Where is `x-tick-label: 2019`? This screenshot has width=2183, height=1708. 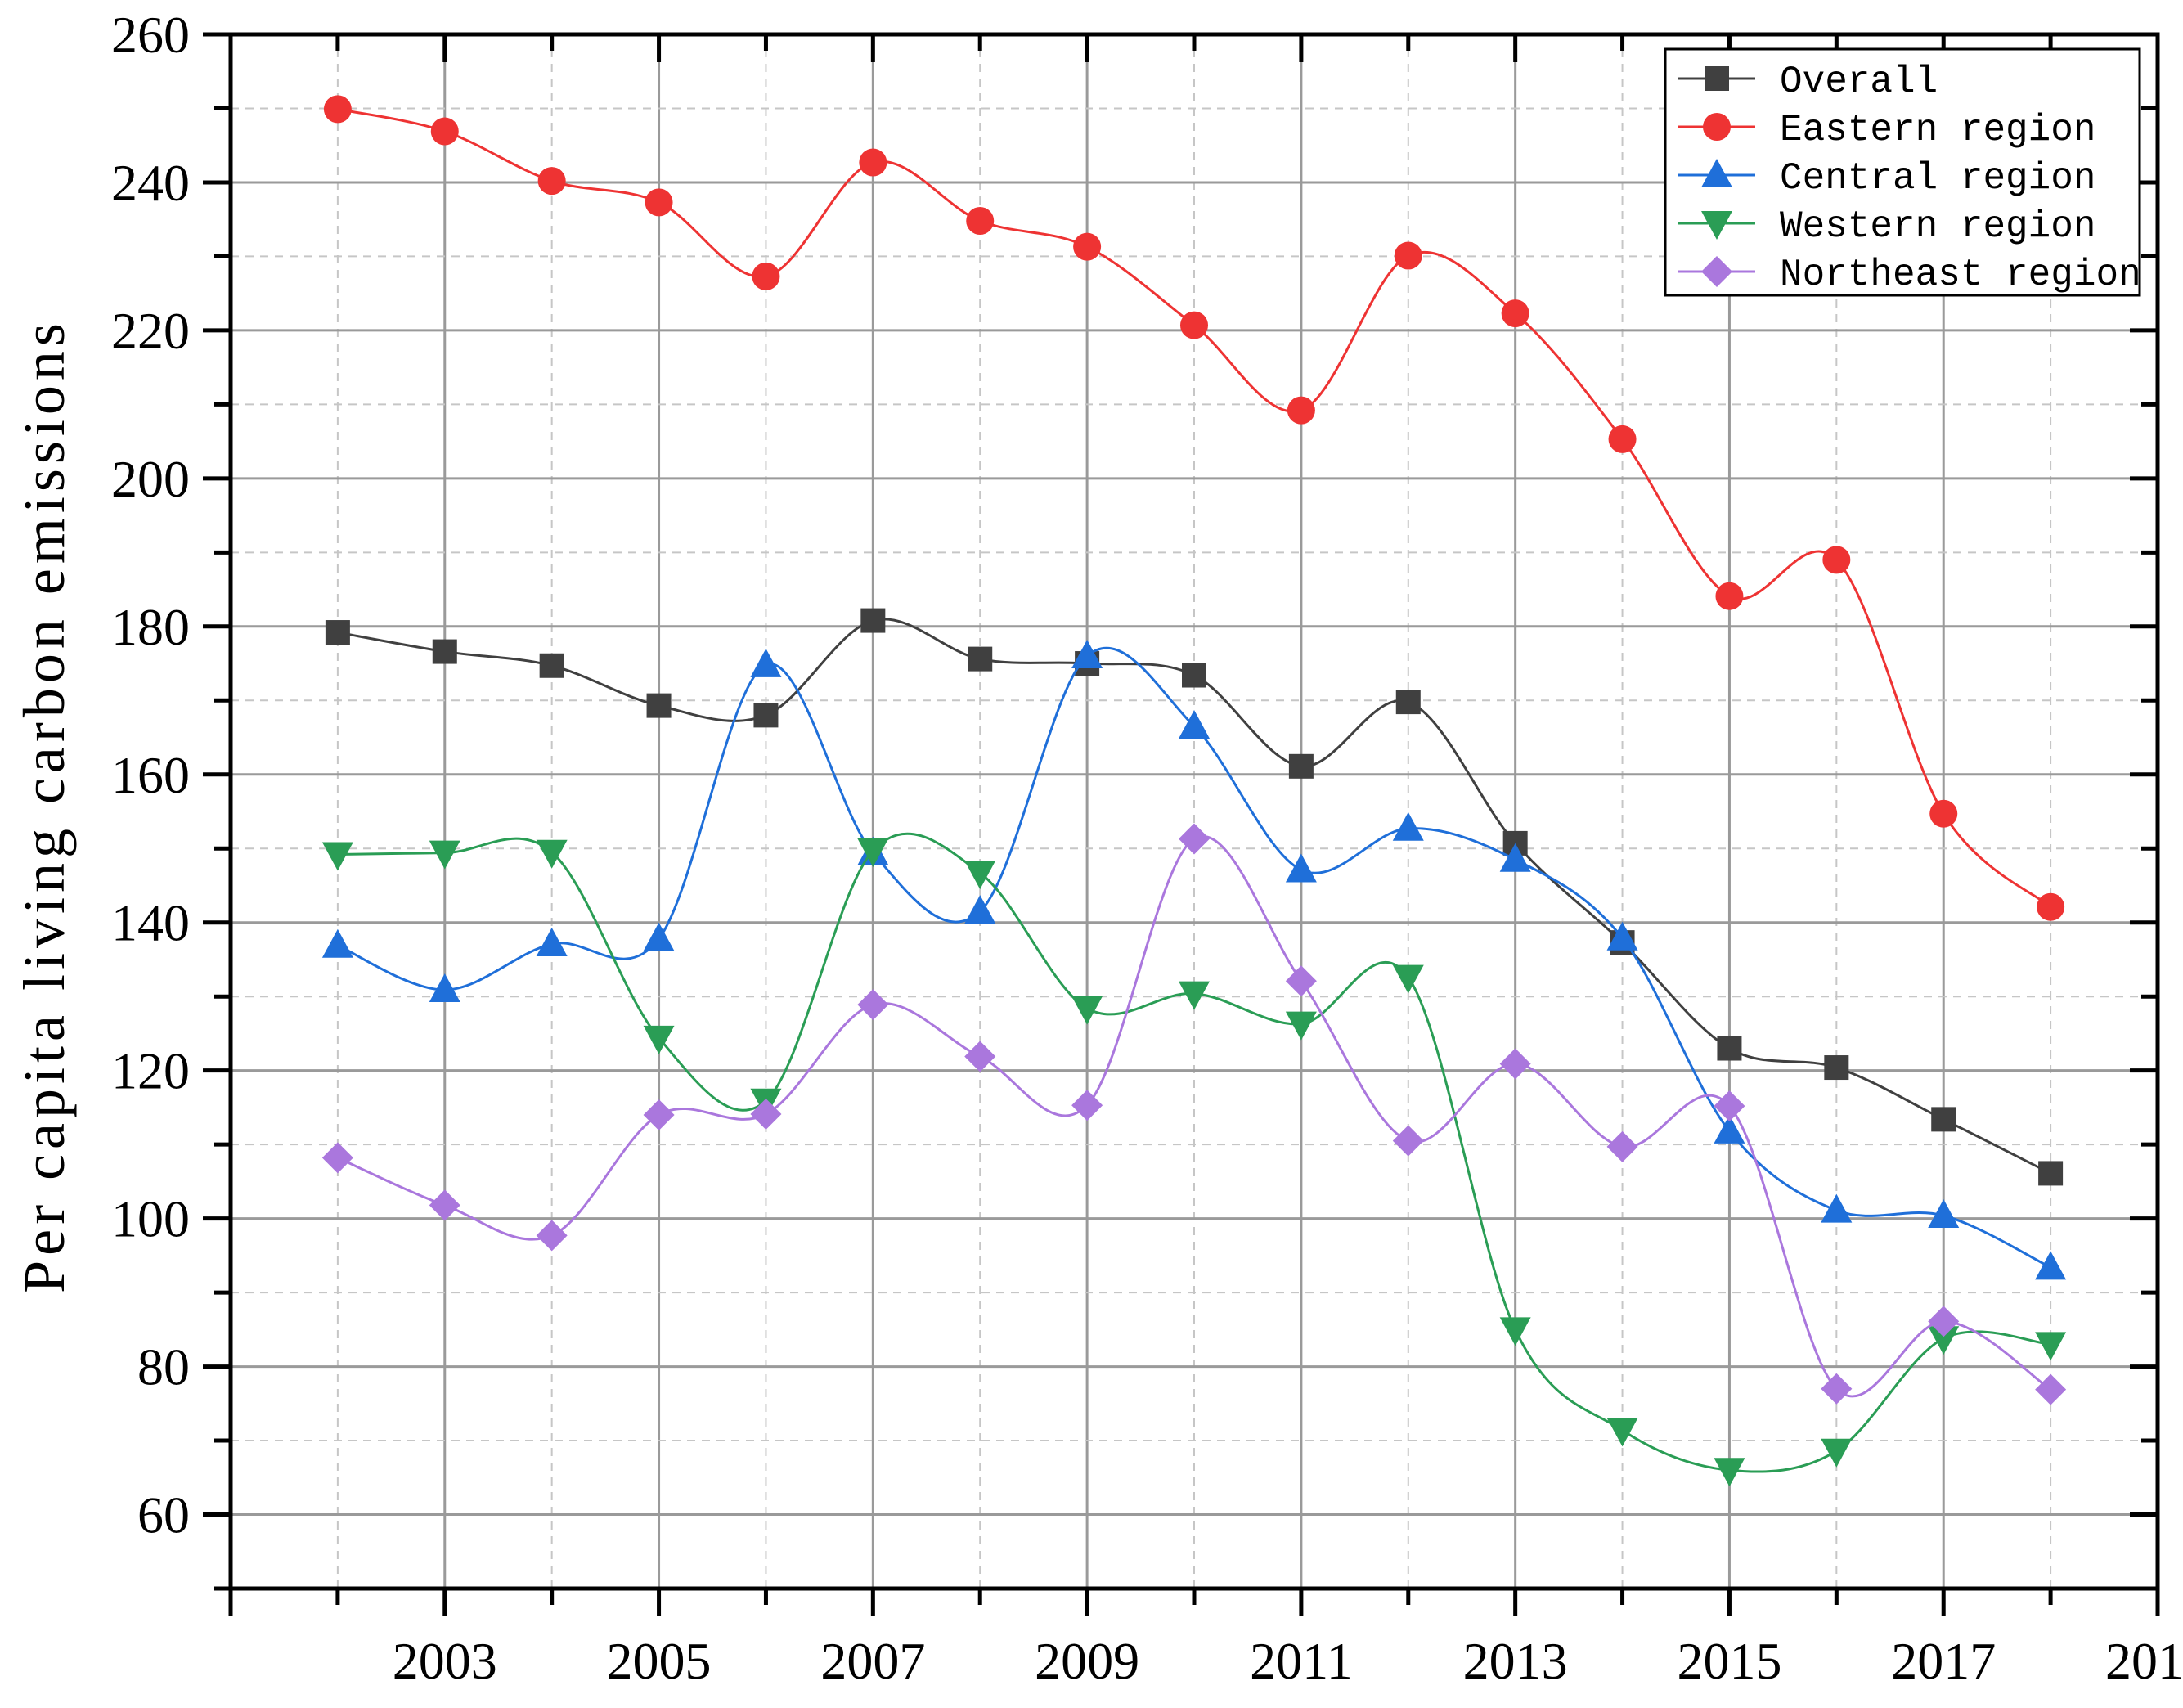 x-tick-label: 2019 is located at coordinates (2144, 1661).